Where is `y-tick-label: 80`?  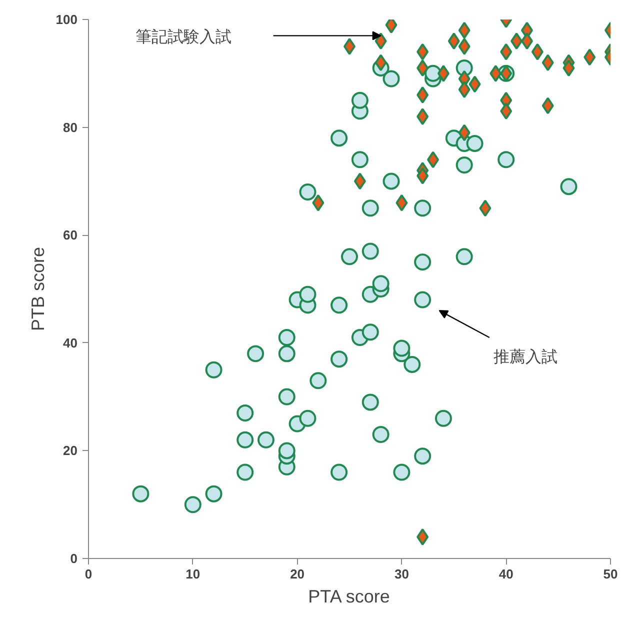
y-tick-label: 80 is located at coordinates (70, 127).